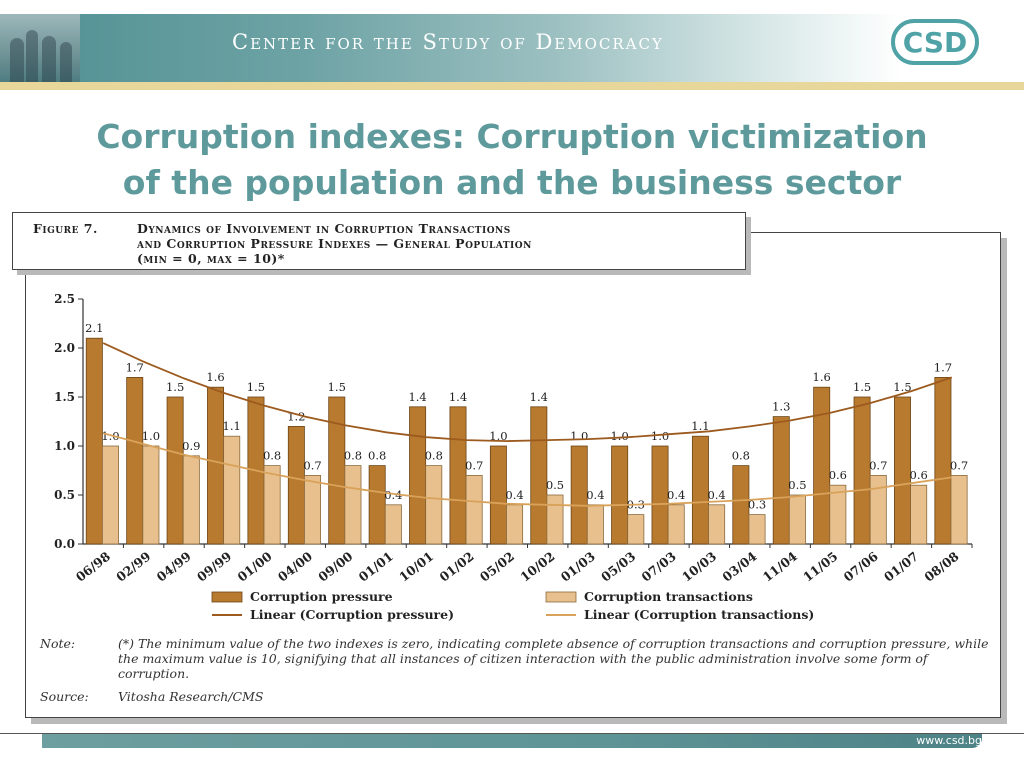 This screenshot has height=768, width=1024. What do you see at coordinates (659, 567) in the screenshot?
I see `x-tick-label: 07/03` at bounding box center [659, 567].